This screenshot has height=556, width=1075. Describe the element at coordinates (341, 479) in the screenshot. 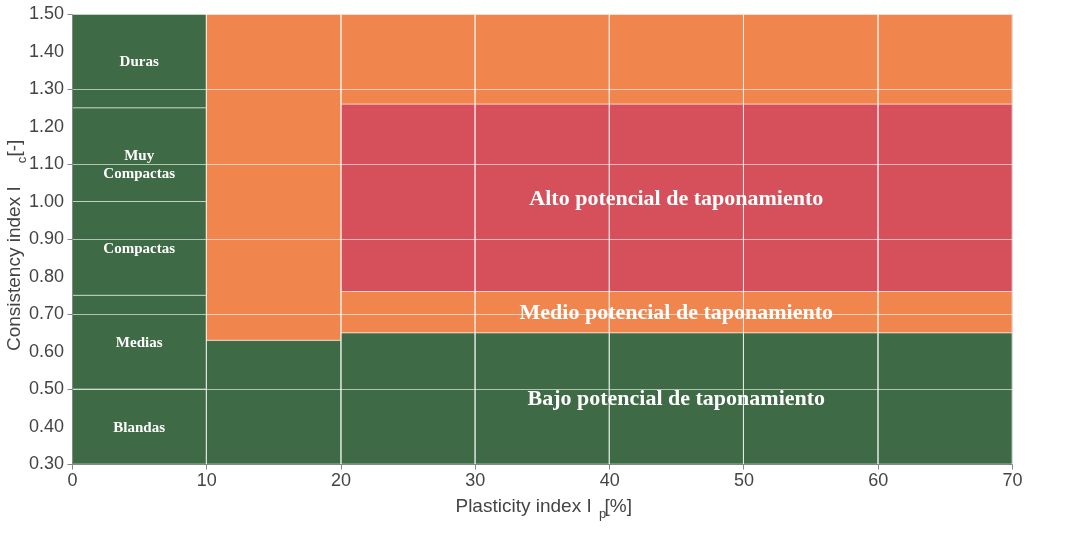

I see `x-tick-label: 20` at that location.